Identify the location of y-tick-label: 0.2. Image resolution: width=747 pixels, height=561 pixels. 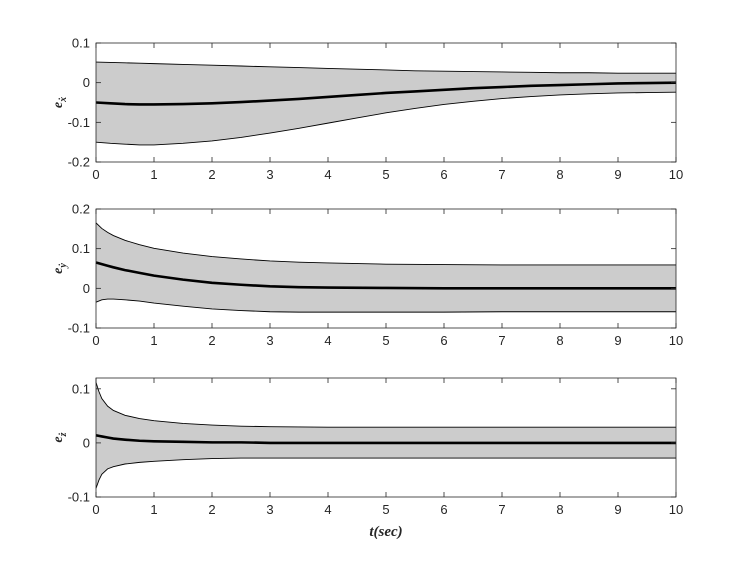
(81, 209).